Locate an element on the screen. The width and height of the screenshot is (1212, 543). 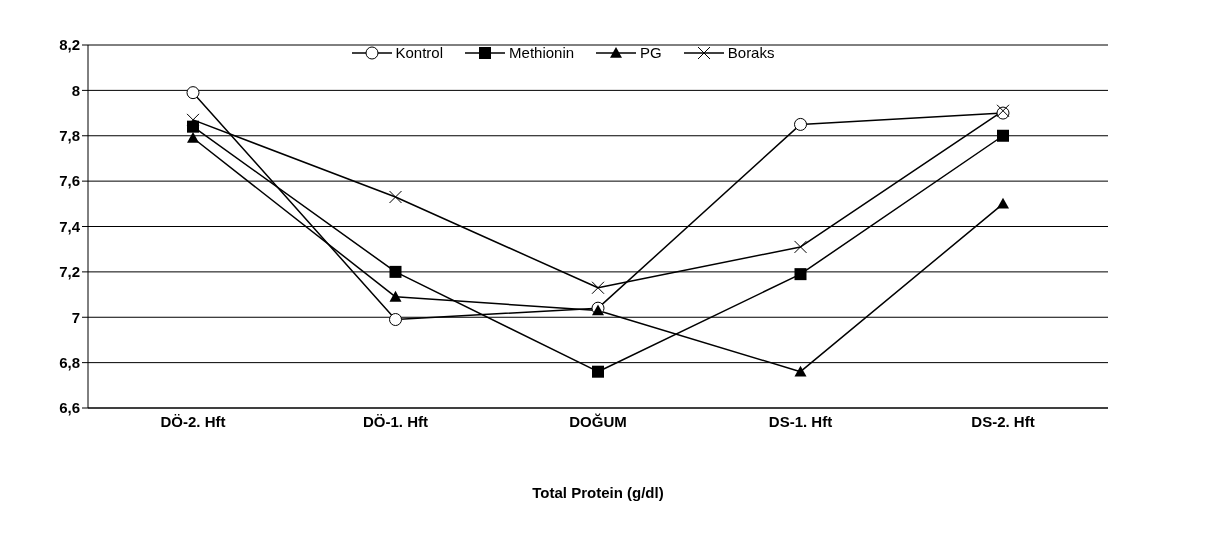
y-tick-label: 7,2 is located at coordinates (69, 272).